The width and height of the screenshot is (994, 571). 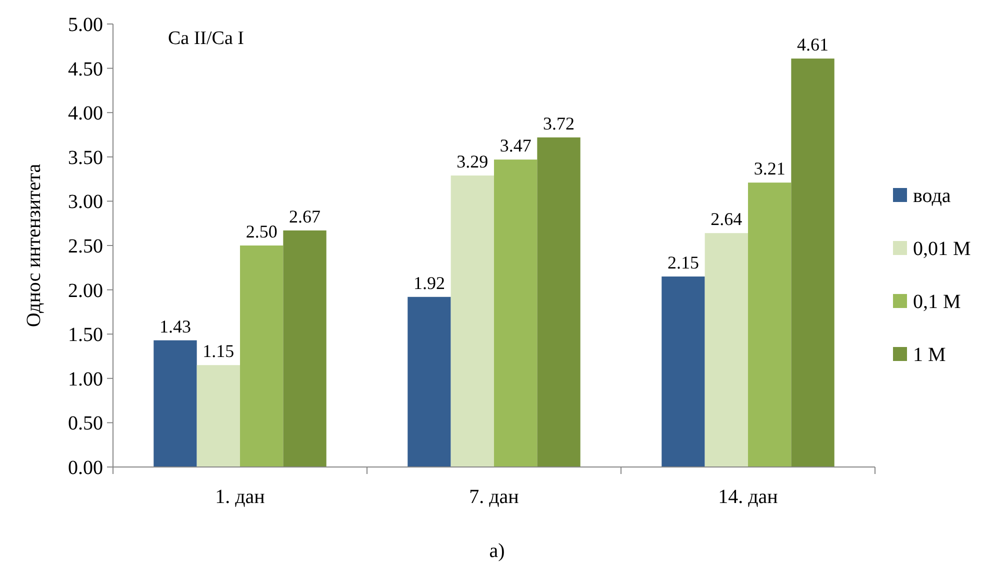 I want to click on y-tick-label: 4.50, so click(x=85, y=69).